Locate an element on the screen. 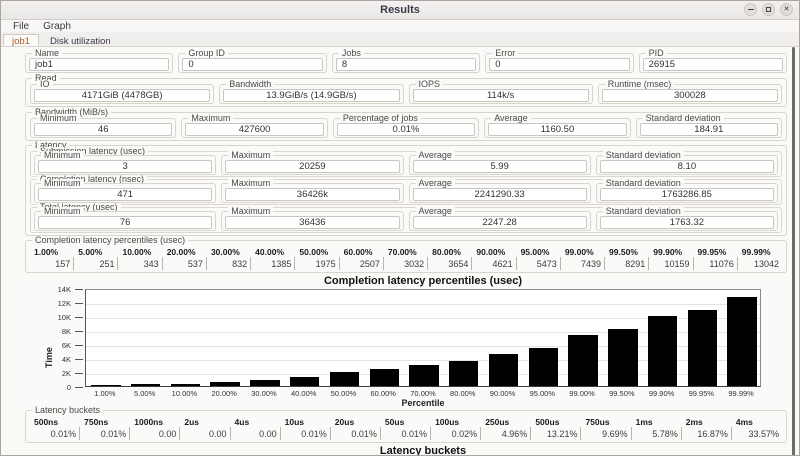 The image size is (800, 456). field-value-entry: 4171GiB (4478GB) is located at coordinates (122, 95).